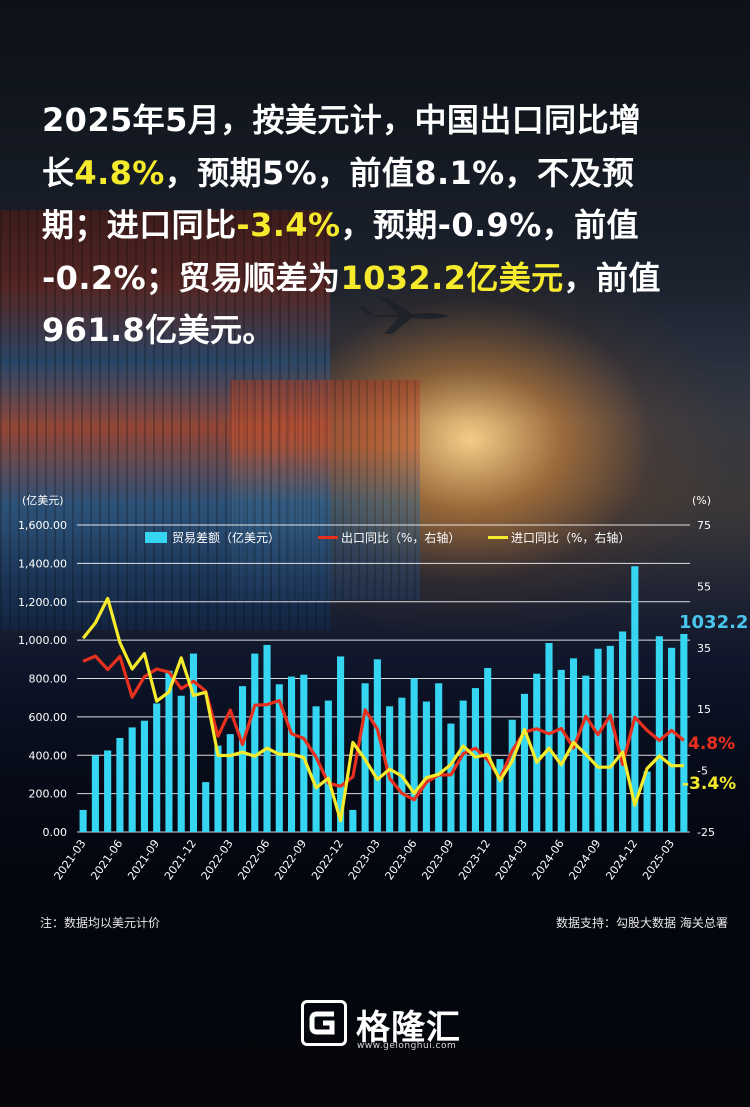 The width and height of the screenshot is (750, 1107). Describe the element at coordinates (704, 709) in the screenshot. I see `right-tick-label: 15` at that location.